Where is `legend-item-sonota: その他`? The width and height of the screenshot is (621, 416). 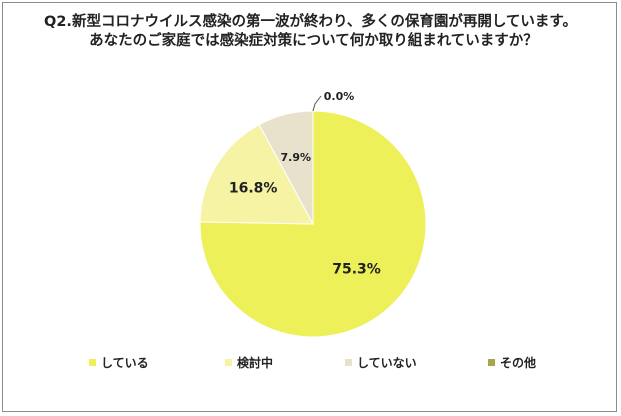
legend-item-sonota: その他 is located at coordinates (512, 362).